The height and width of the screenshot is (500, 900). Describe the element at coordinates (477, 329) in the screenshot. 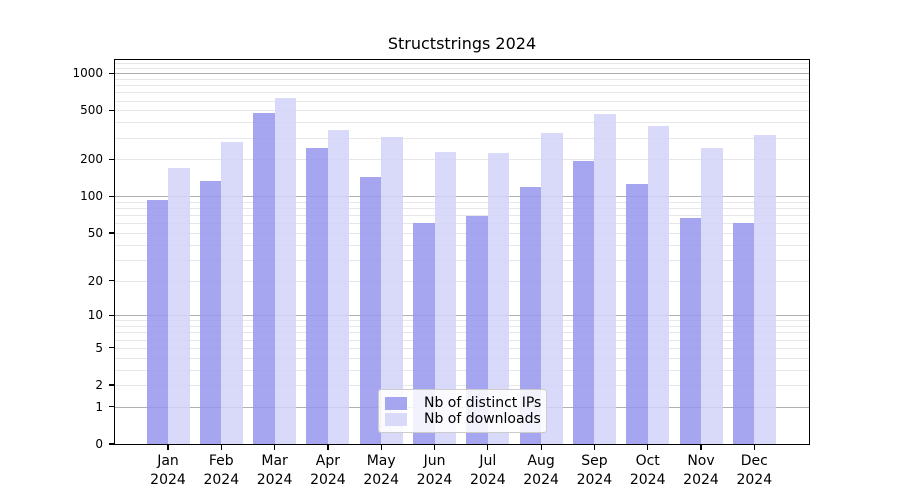

I see `bar-distinct-ips-jul` at that location.